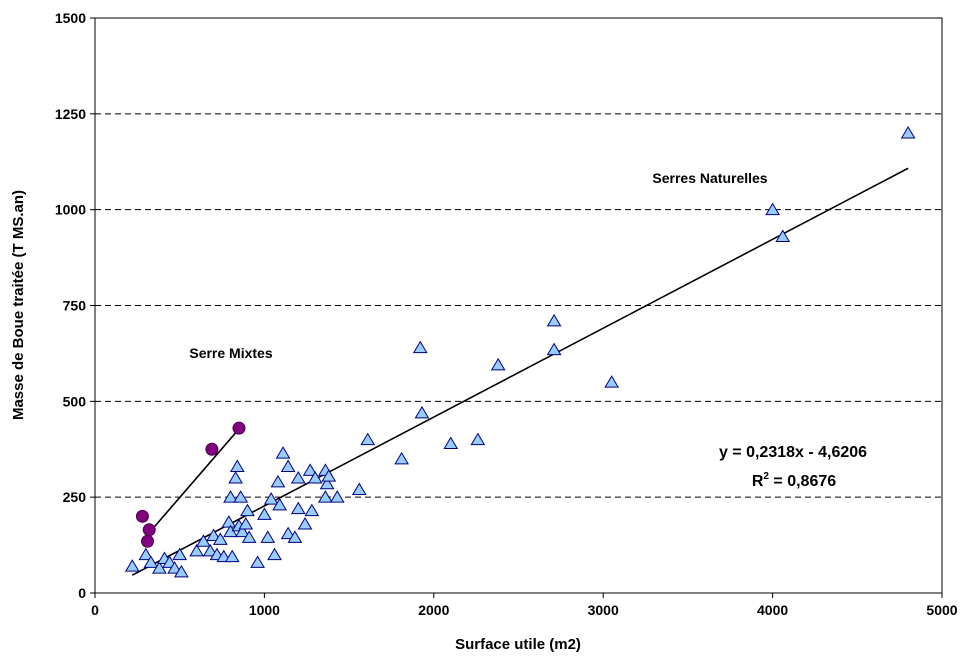  What do you see at coordinates (524, 605) in the screenshot?
I see `x-axis-ticks: 0 1000 2000 3000 4000 5000` at bounding box center [524, 605].